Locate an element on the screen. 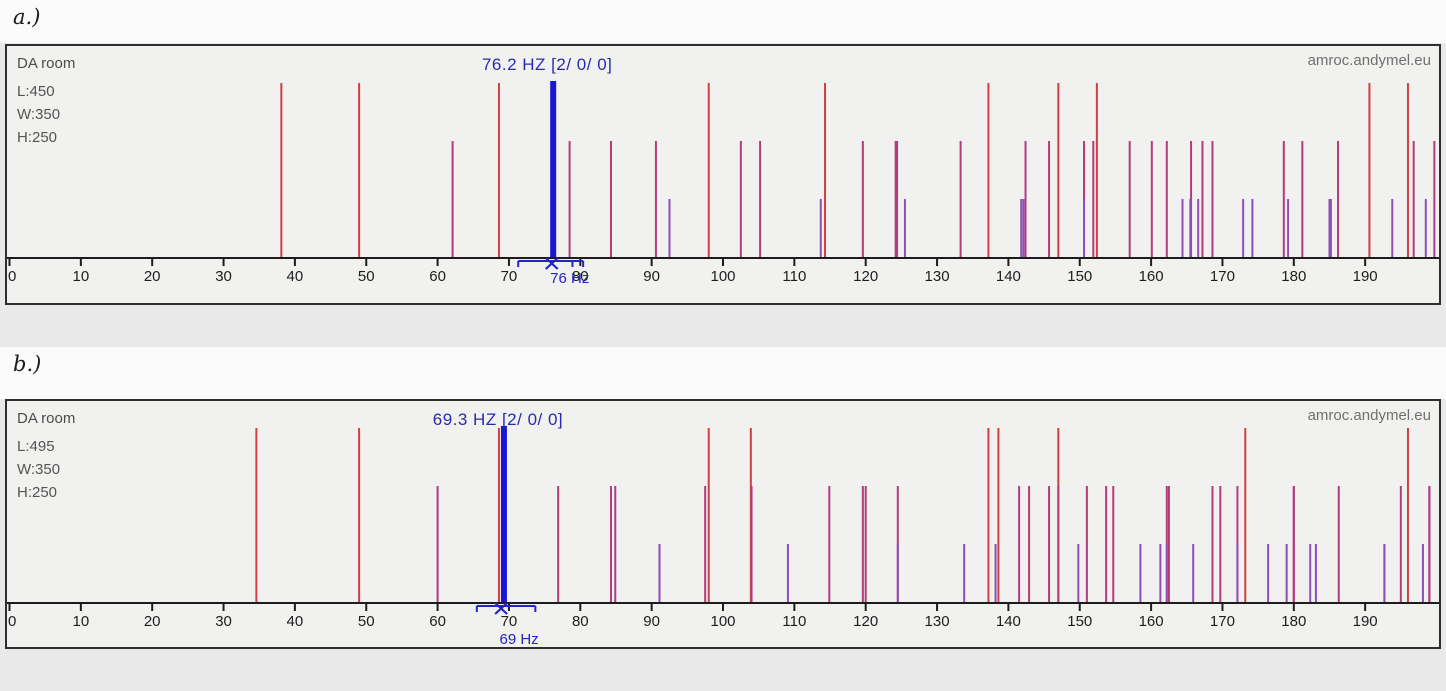  section-b-band: b.) is located at coordinates (723, 373).